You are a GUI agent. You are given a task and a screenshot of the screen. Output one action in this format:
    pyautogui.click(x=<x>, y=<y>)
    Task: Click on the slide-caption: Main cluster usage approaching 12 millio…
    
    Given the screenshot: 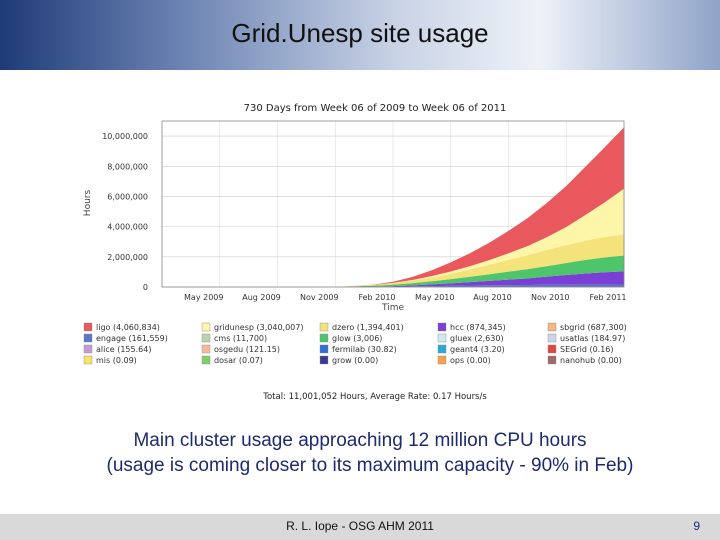 What is the action you would take?
    pyautogui.click(x=370, y=453)
    